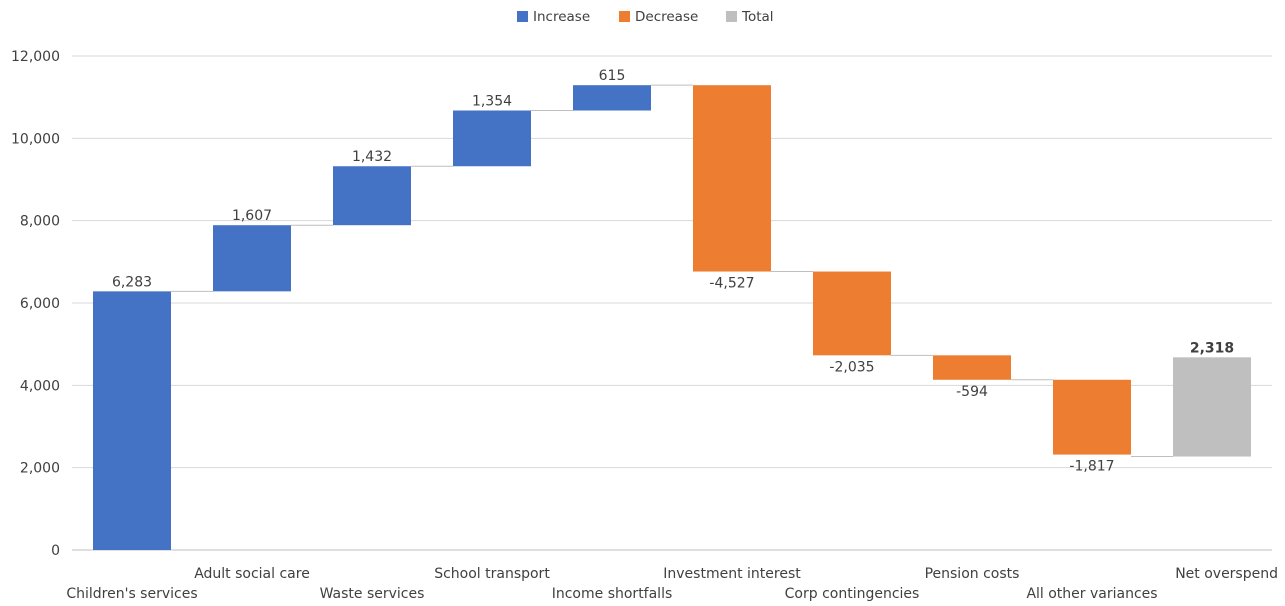 Image resolution: width=1285 pixels, height=606 pixels. I want to click on y-tick-label: 4,000, so click(40, 386).